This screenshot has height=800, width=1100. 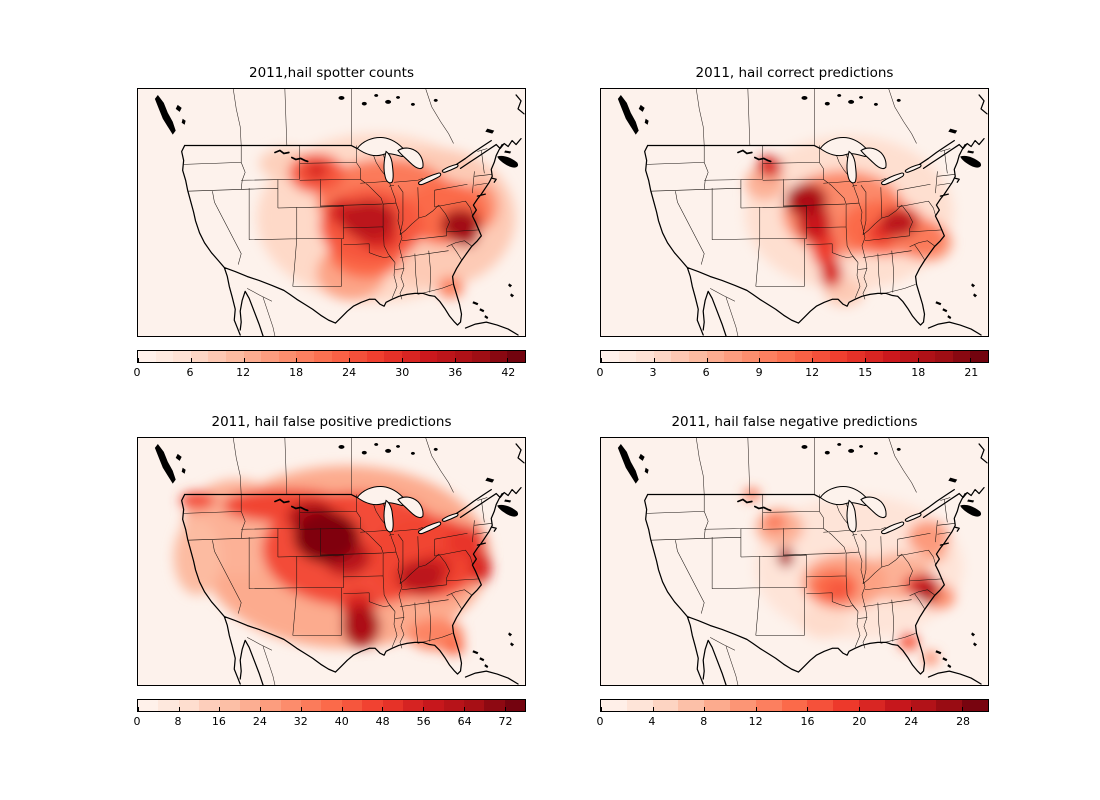 What do you see at coordinates (330, 373) in the screenshot?
I see `colorbar-tick-labels: 0 6 12 18 24 30 36 42` at bounding box center [330, 373].